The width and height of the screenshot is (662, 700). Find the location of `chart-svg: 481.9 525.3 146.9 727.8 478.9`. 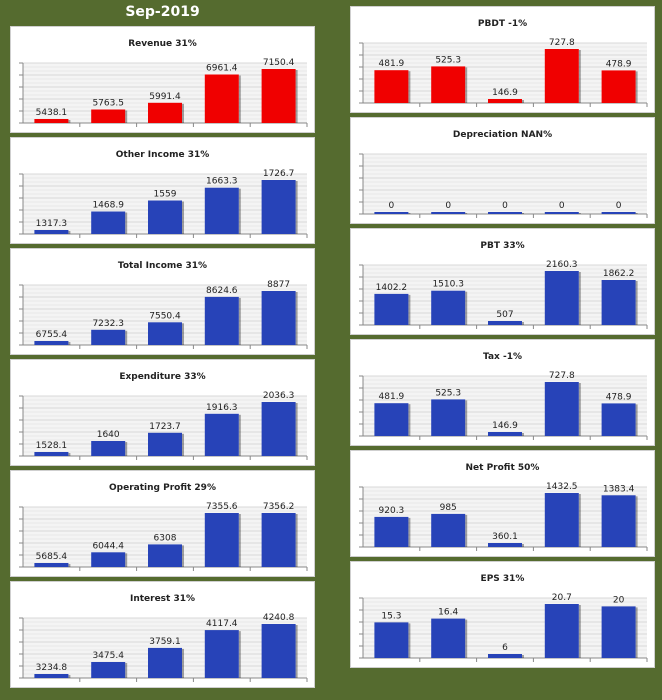

chart-svg: 481.9 525.3 146.9 727.8 478.9 is located at coordinates (503, 72).